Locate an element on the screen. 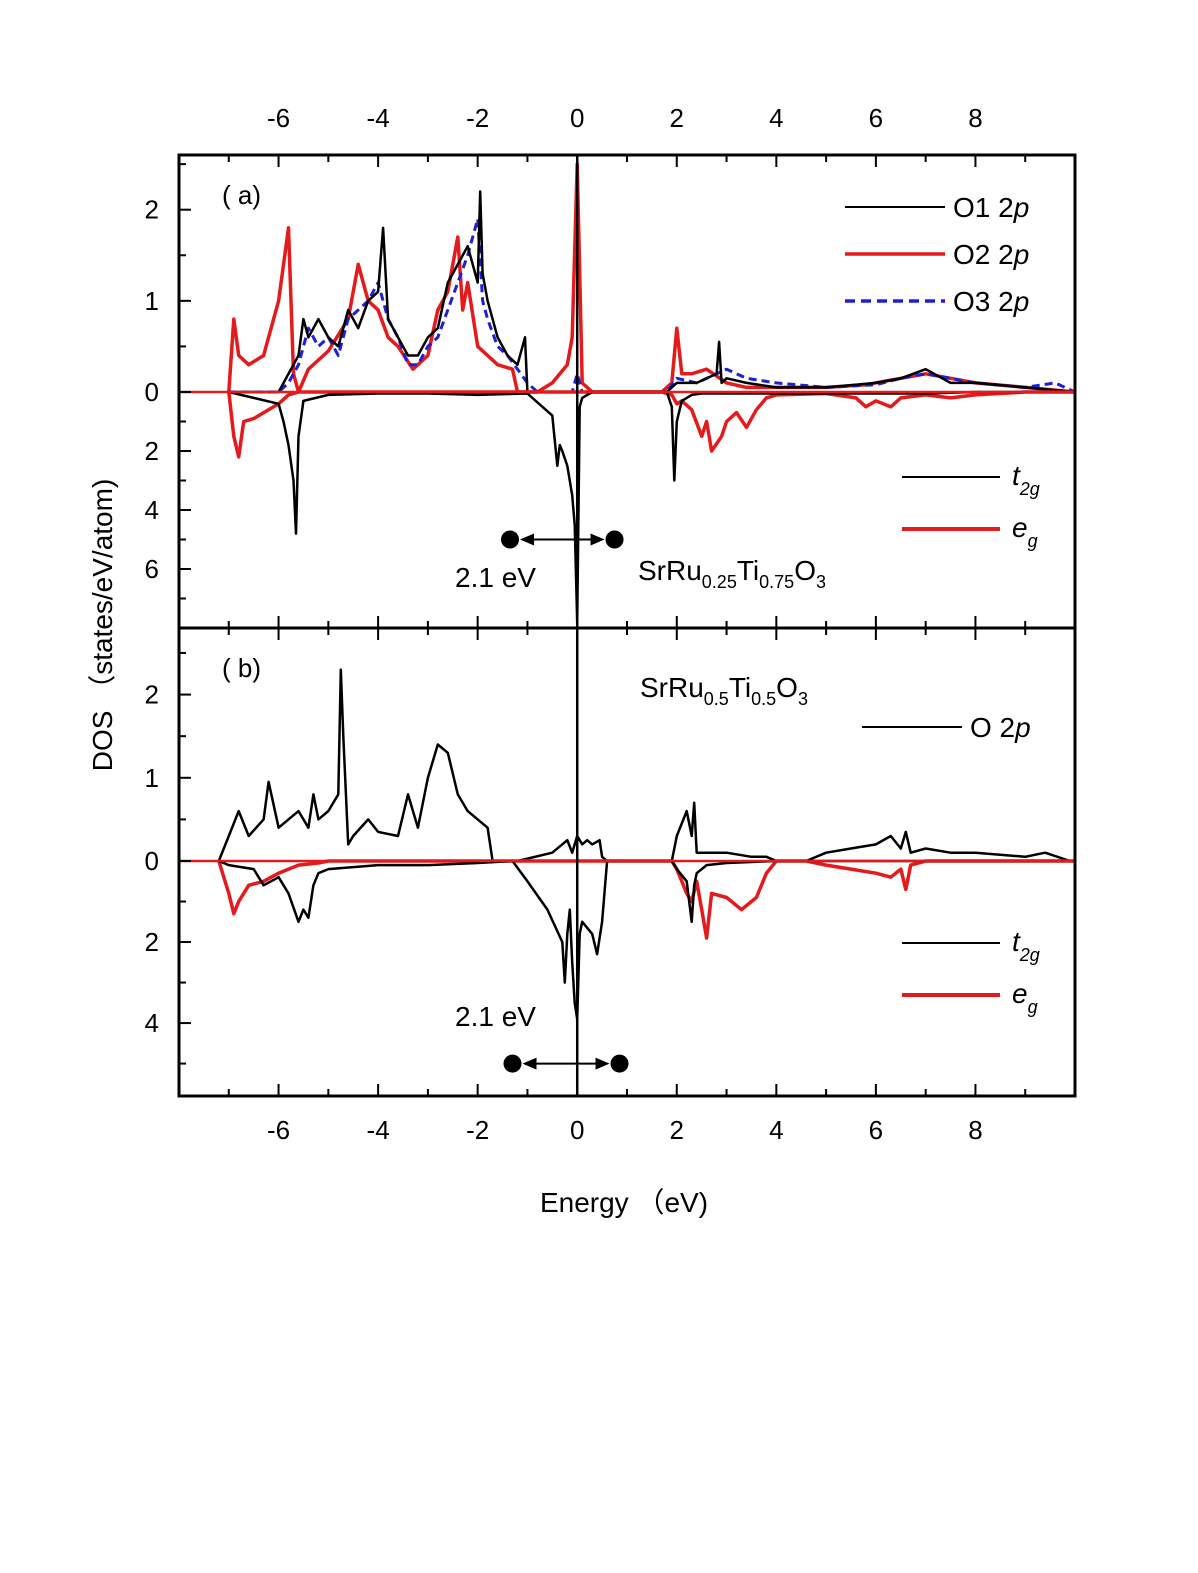 The height and width of the screenshot is (1573, 1198). legend-label: O 2p is located at coordinates (1000, 727).